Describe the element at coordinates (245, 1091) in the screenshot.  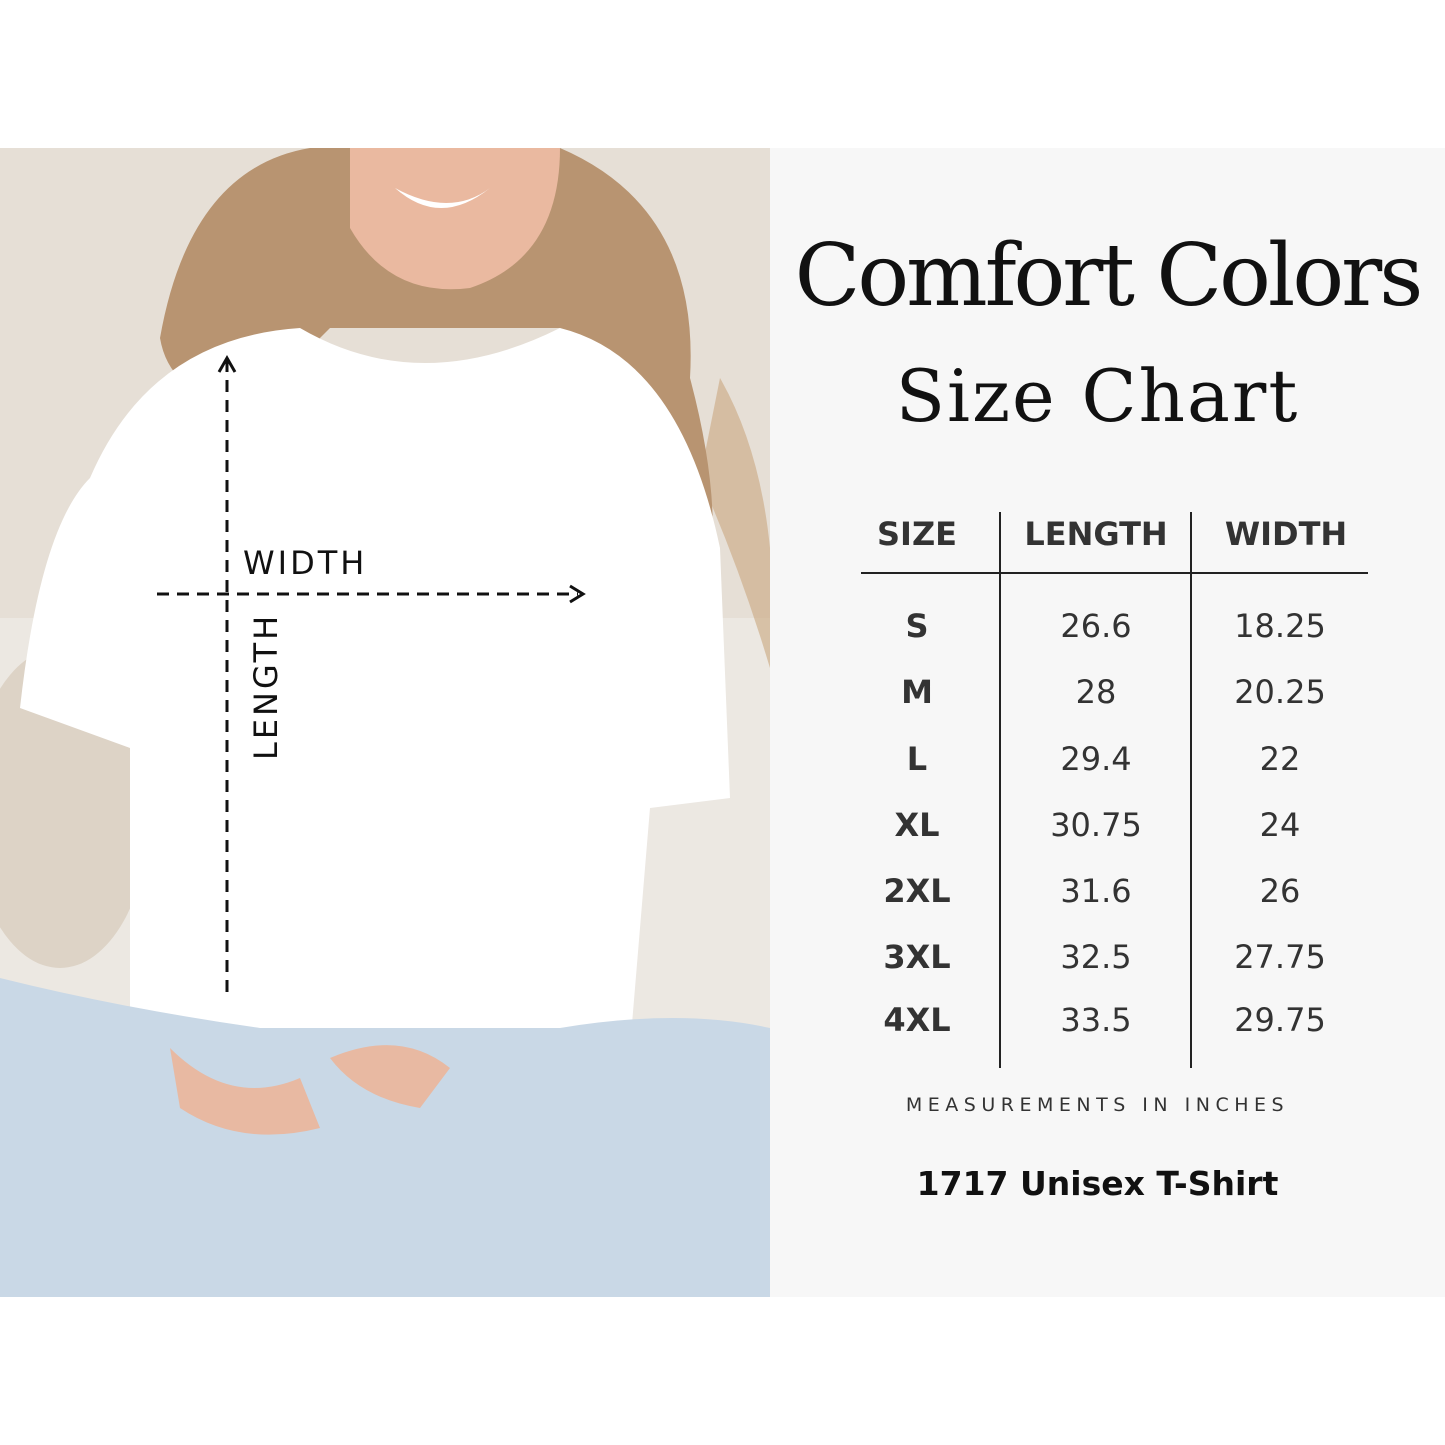
I see `hand` at that location.